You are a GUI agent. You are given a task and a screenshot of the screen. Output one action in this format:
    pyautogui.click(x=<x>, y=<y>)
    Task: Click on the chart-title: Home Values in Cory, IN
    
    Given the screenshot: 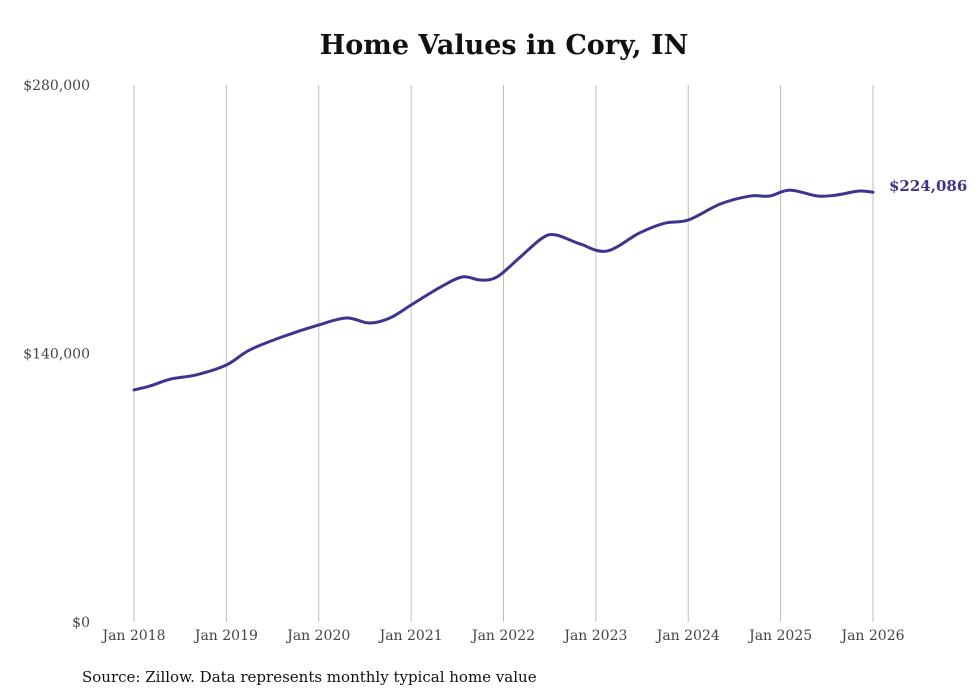 What is the action you would take?
    pyautogui.click(x=504, y=45)
    